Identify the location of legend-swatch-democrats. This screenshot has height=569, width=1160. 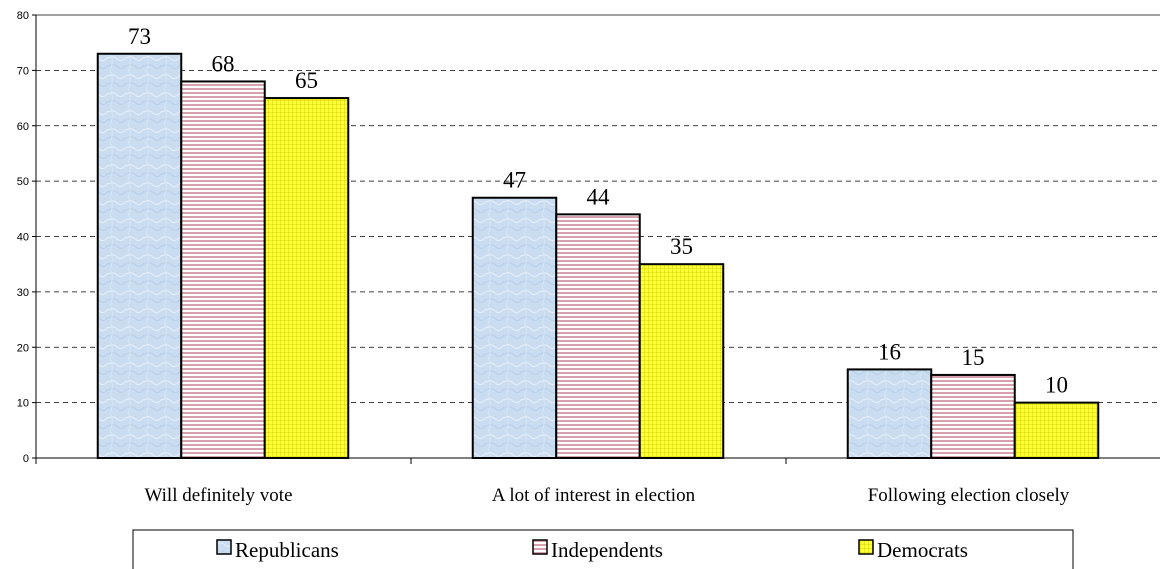
(866, 547).